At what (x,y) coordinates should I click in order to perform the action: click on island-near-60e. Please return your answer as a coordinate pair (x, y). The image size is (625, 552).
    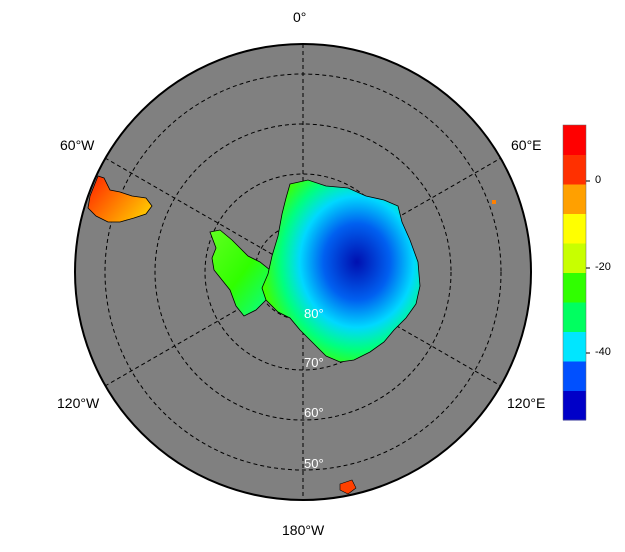
    Looking at the image, I should click on (494, 202).